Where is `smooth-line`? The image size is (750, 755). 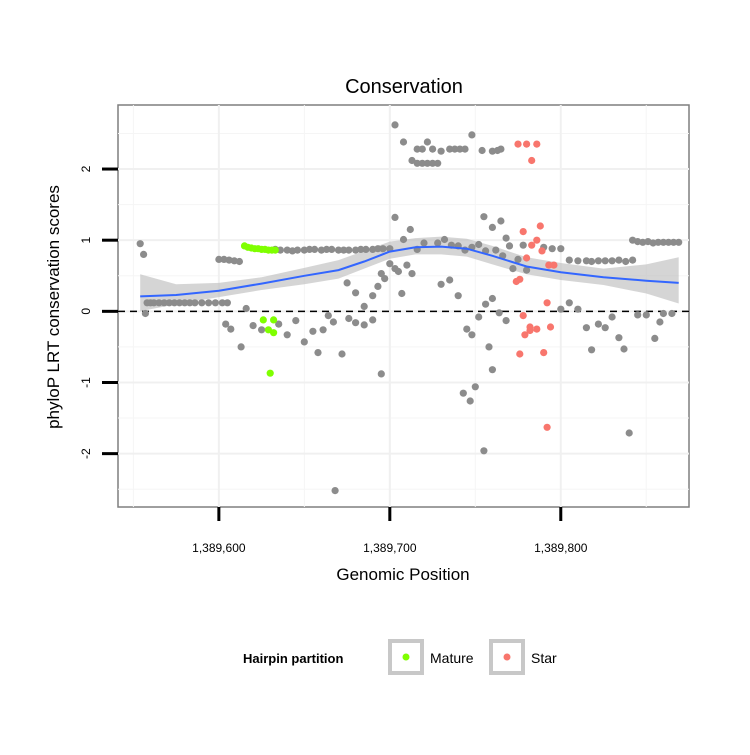
smooth-line is located at coordinates (409, 271).